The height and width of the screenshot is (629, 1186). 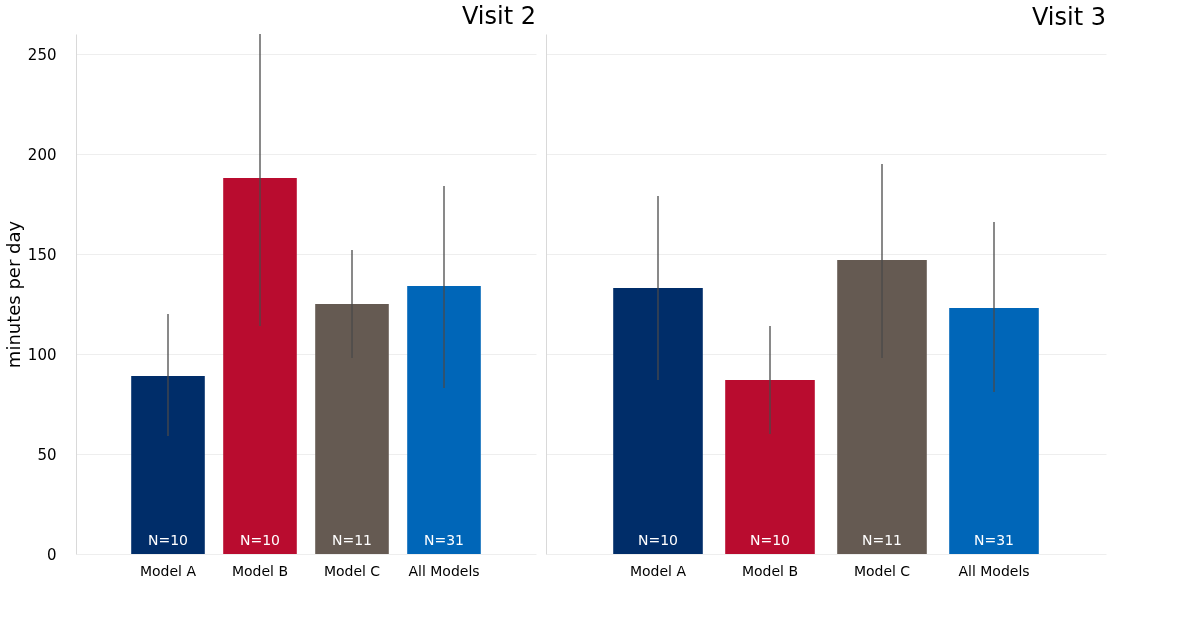 What do you see at coordinates (47, 454) in the screenshot?
I see `y-tick-label: 50` at bounding box center [47, 454].